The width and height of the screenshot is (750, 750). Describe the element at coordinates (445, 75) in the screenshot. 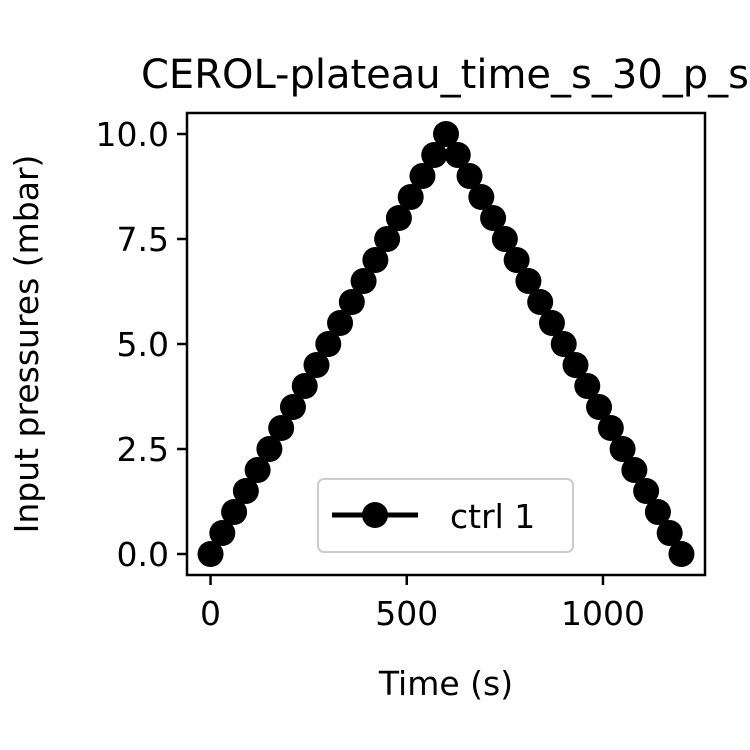

I see `chart-title: CEROL-plateau_time_s_30_p_s` at that location.